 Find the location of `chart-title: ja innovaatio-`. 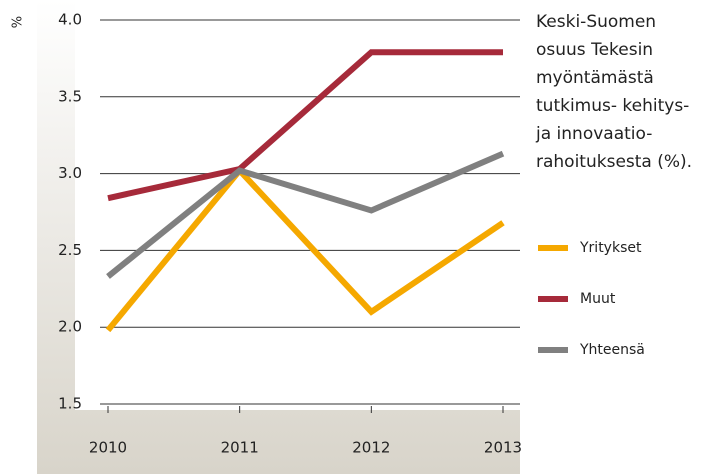

chart-title: ja innovaatio- is located at coordinates (593, 134).